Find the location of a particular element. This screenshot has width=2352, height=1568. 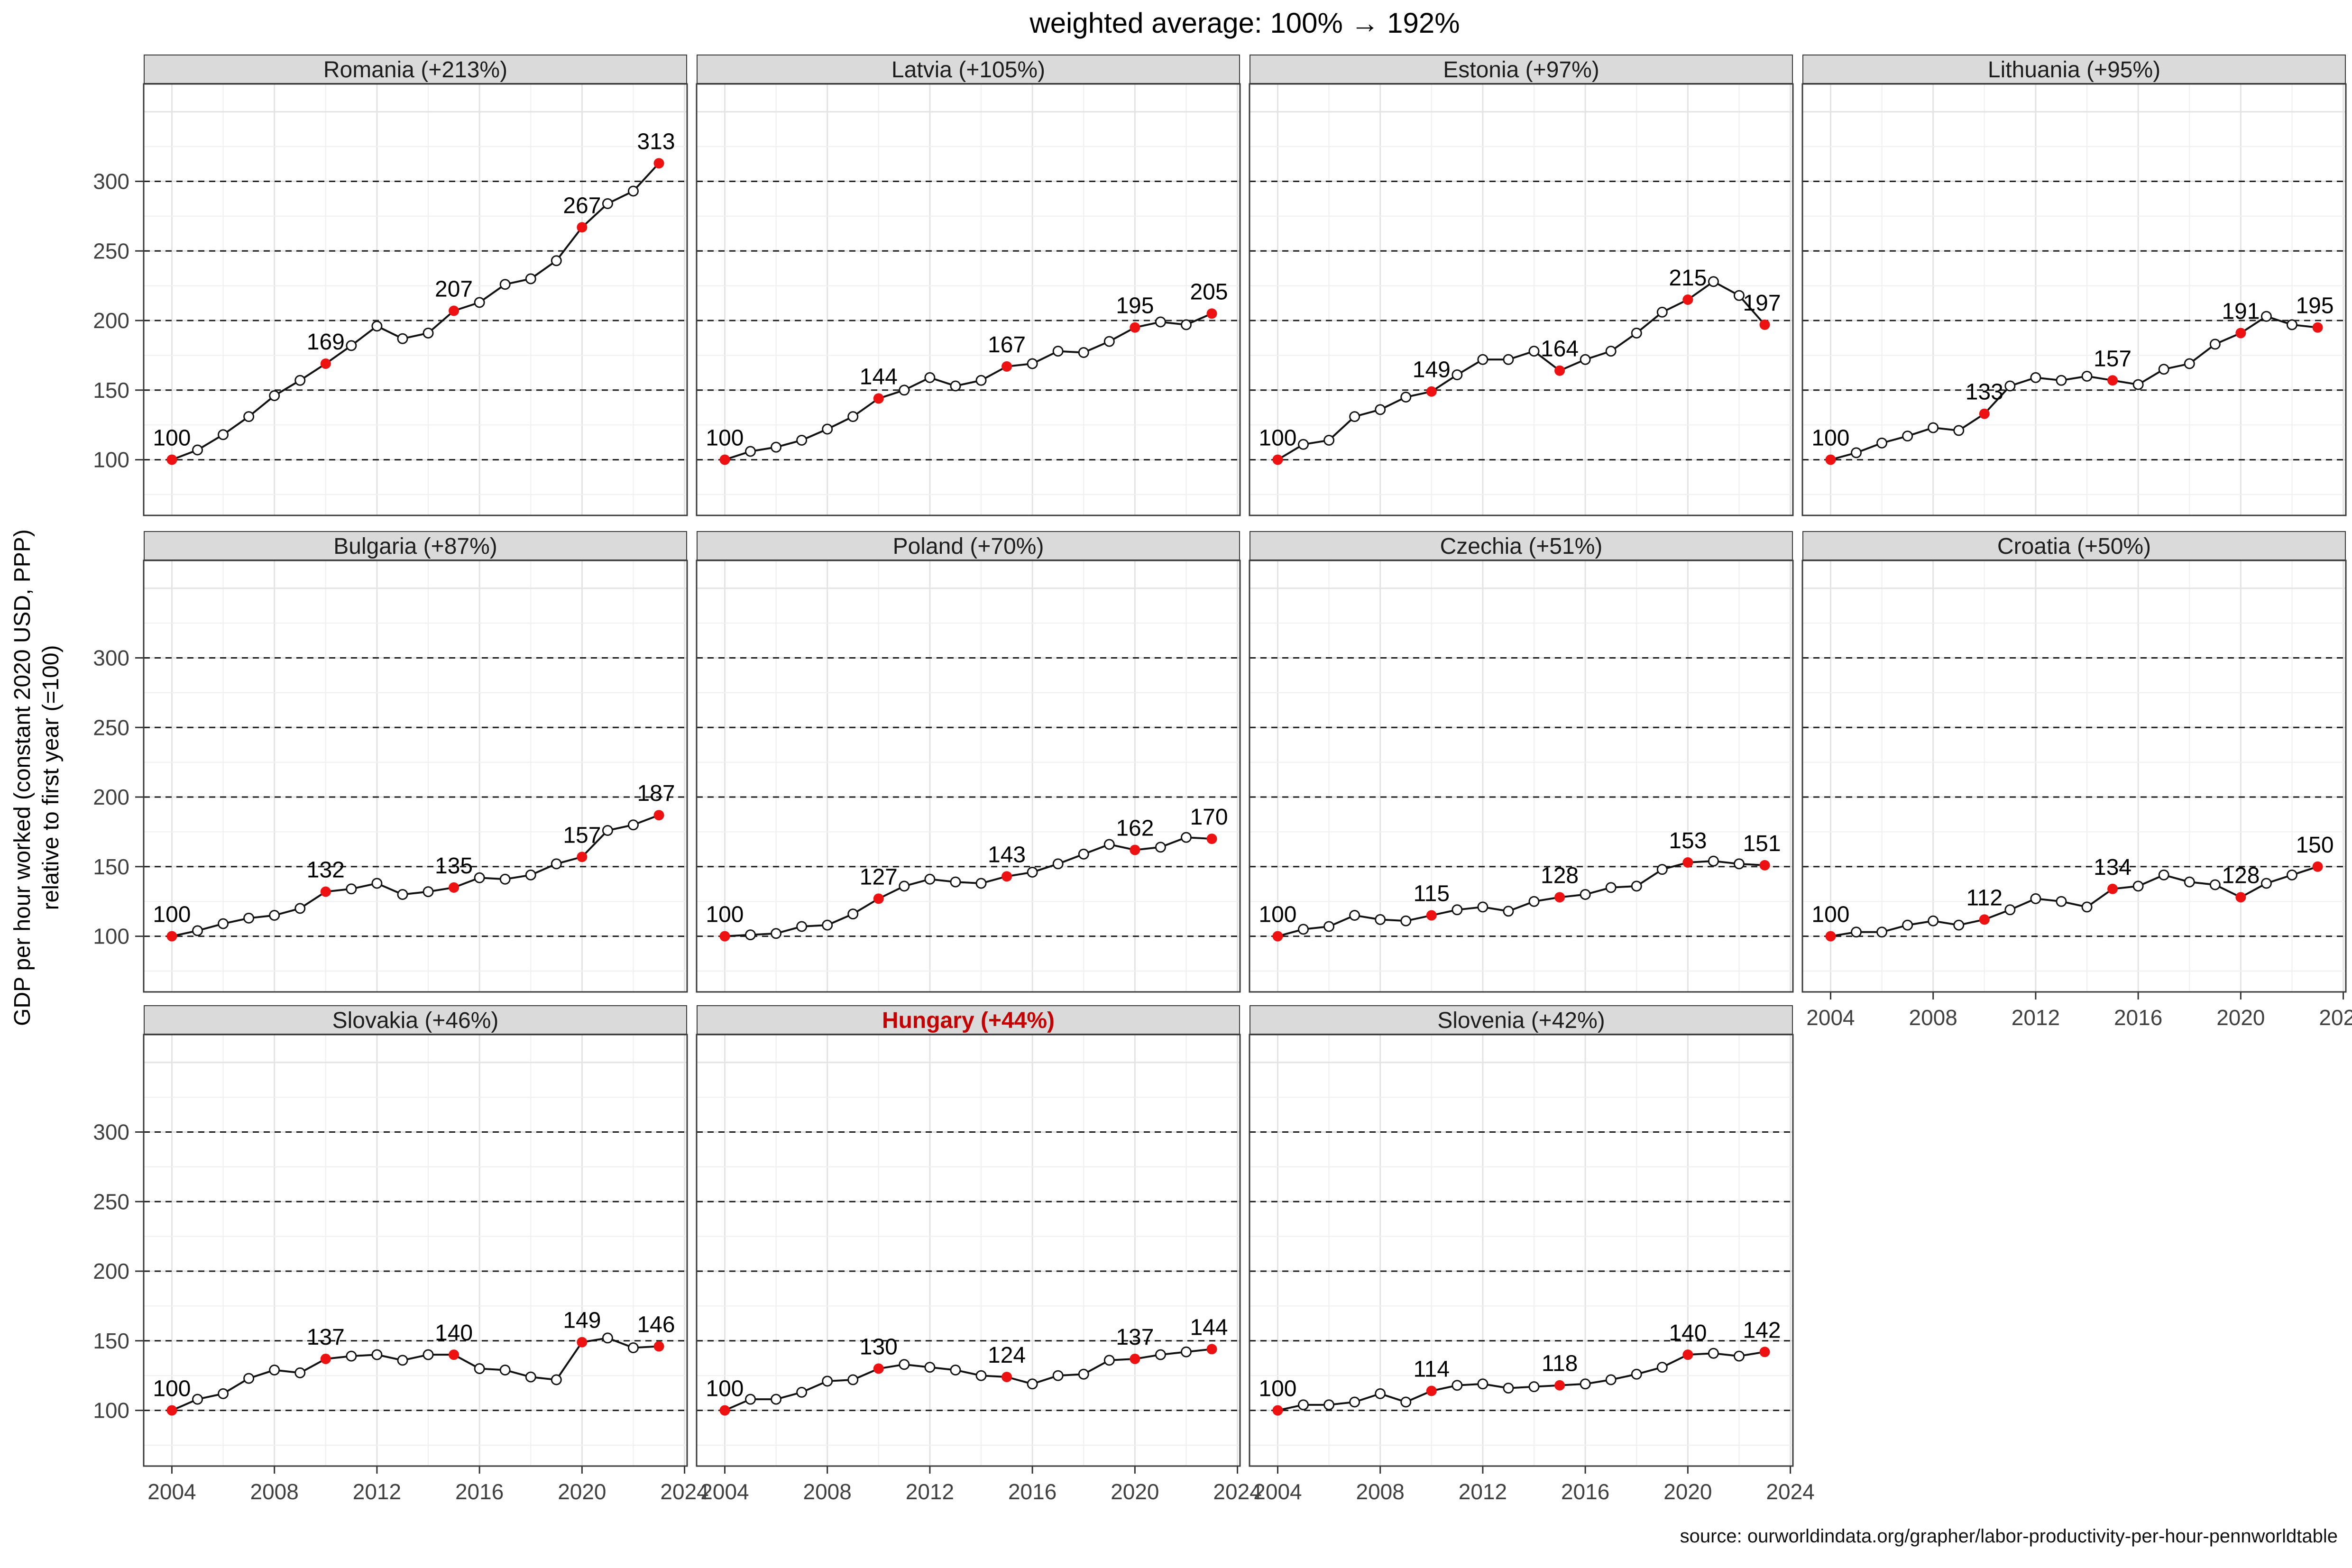

facet-title-hungary: Hungary (+44%) is located at coordinates (968, 1020).